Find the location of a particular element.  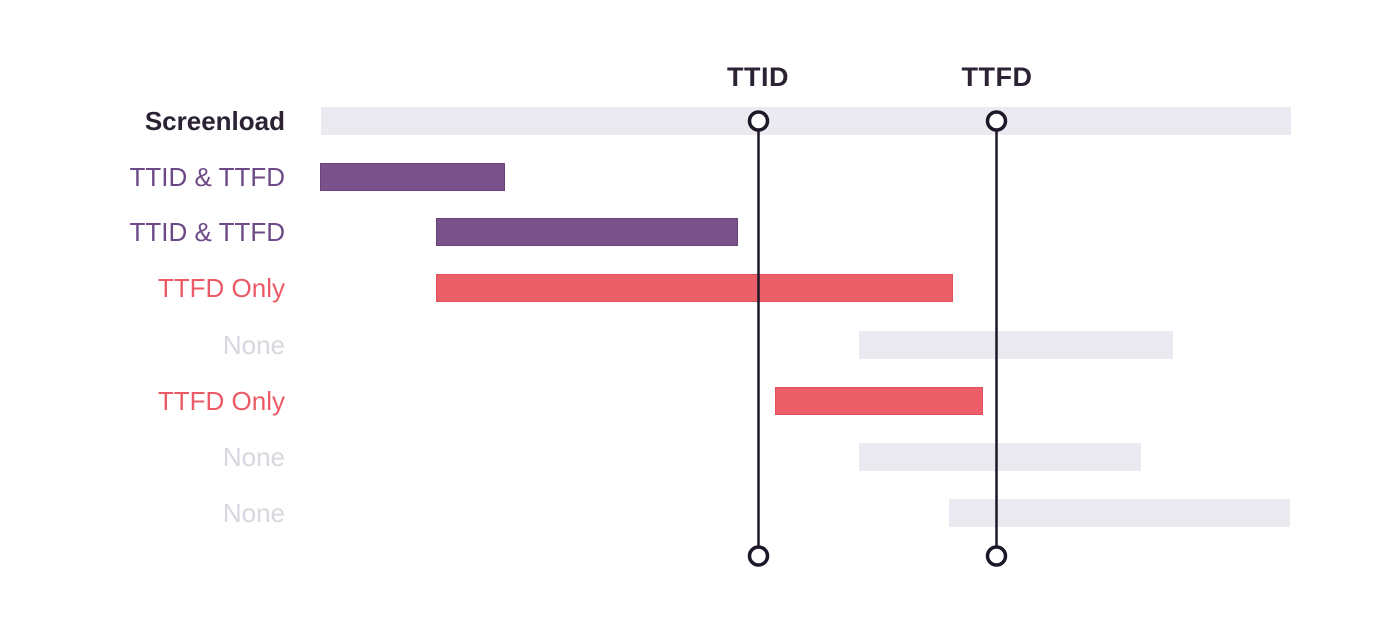

screenload-track-bar is located at coordinates (806, 121).